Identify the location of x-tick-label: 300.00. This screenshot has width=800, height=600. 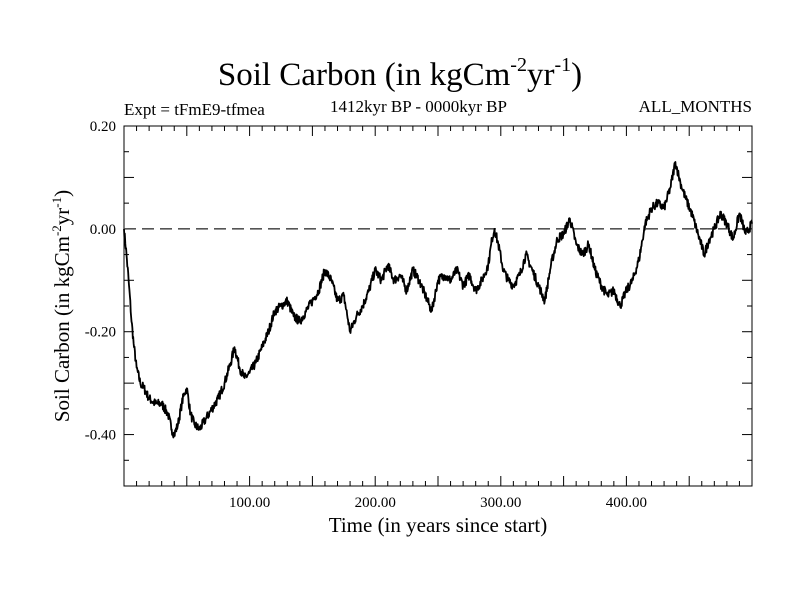
(500, 503).